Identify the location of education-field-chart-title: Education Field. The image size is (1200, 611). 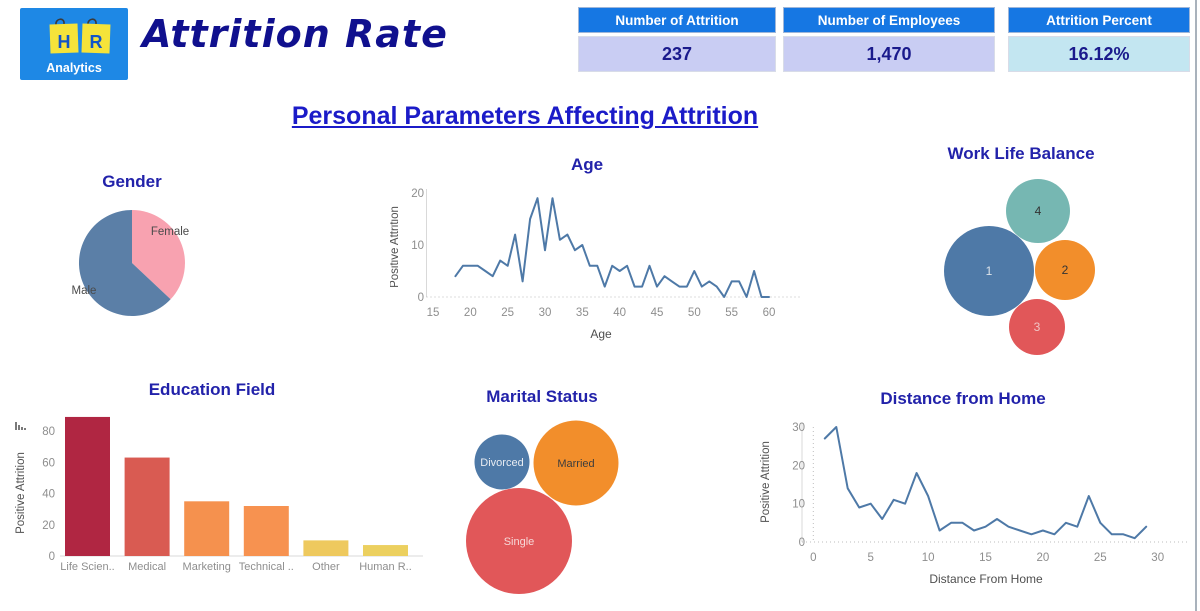
(212, 389).